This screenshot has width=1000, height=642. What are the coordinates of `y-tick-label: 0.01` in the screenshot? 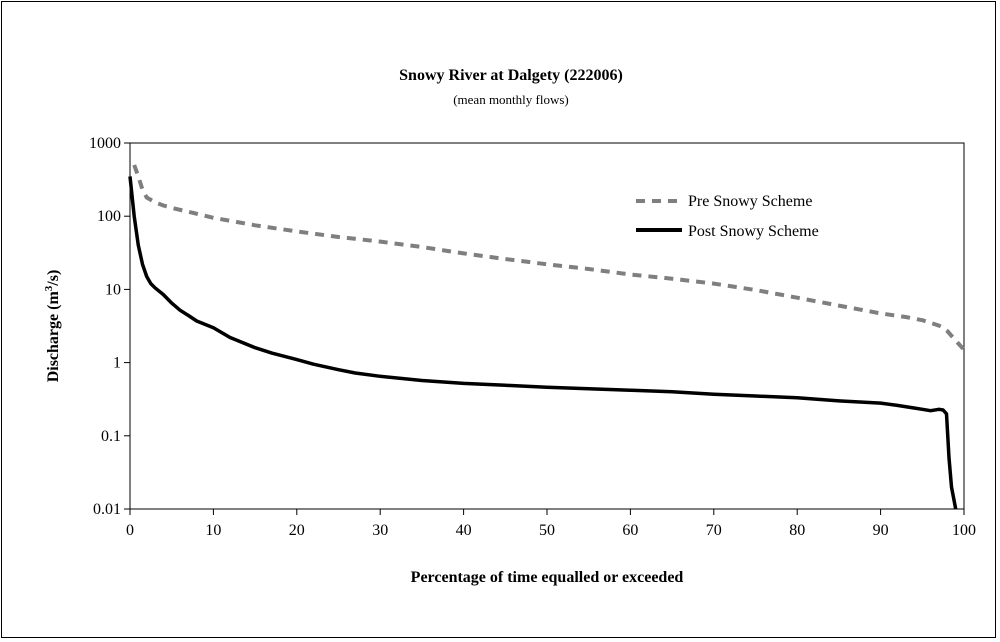 It's located at (107, 509).